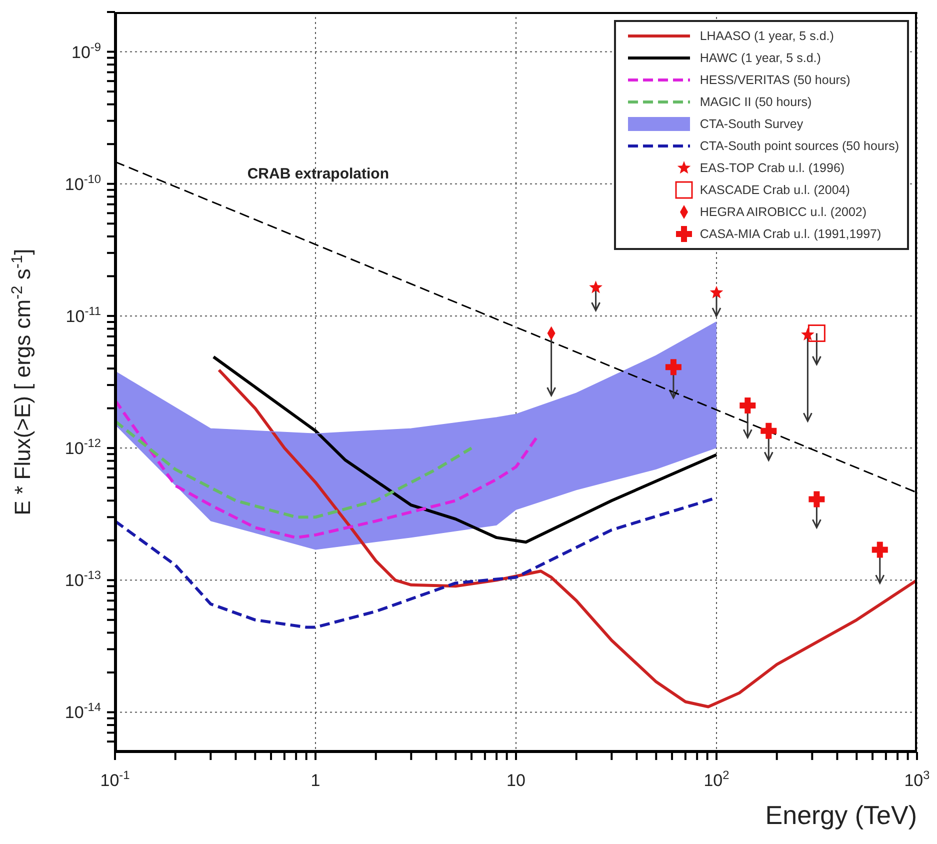  I want to click on x-tick-label: 10$^{-1}$, so click(115, 779).